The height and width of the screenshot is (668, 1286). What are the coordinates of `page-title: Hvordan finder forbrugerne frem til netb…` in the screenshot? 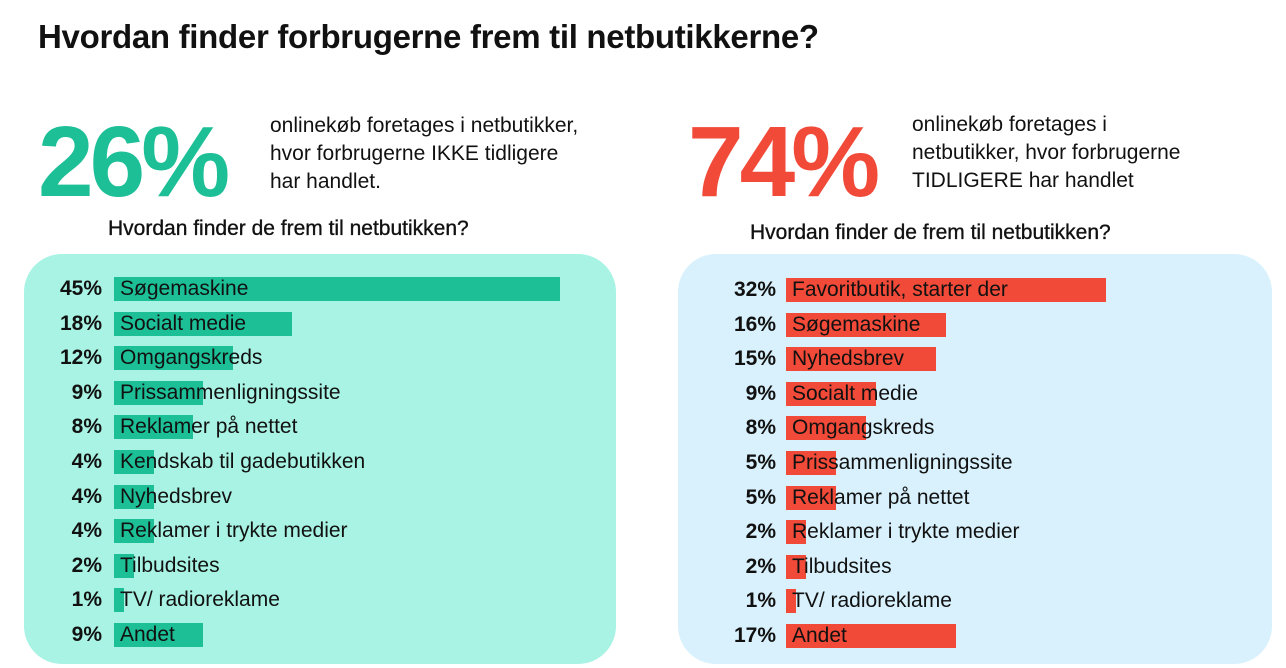 It's located at (428, 36).